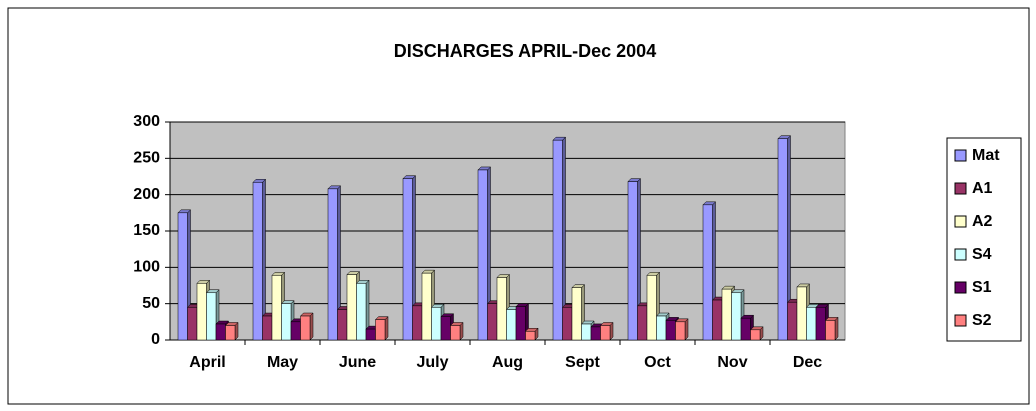 The image size is (1036, 411). Describe the element at coordinates (982, 254) in the screenshot. I see `legend-label: S4` at that location.